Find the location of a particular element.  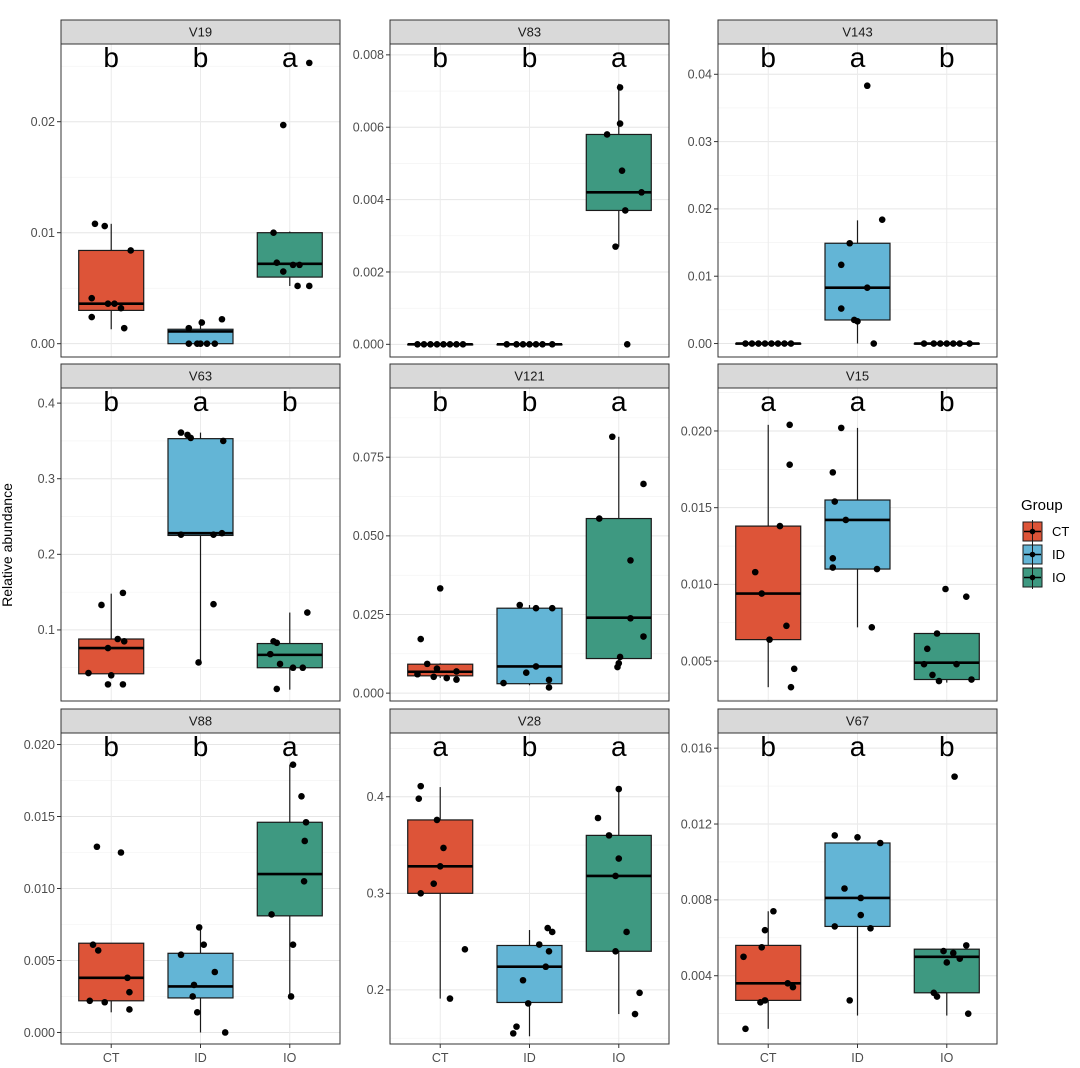

legend-entry-io: IO is located at coordinates (1044, 577).